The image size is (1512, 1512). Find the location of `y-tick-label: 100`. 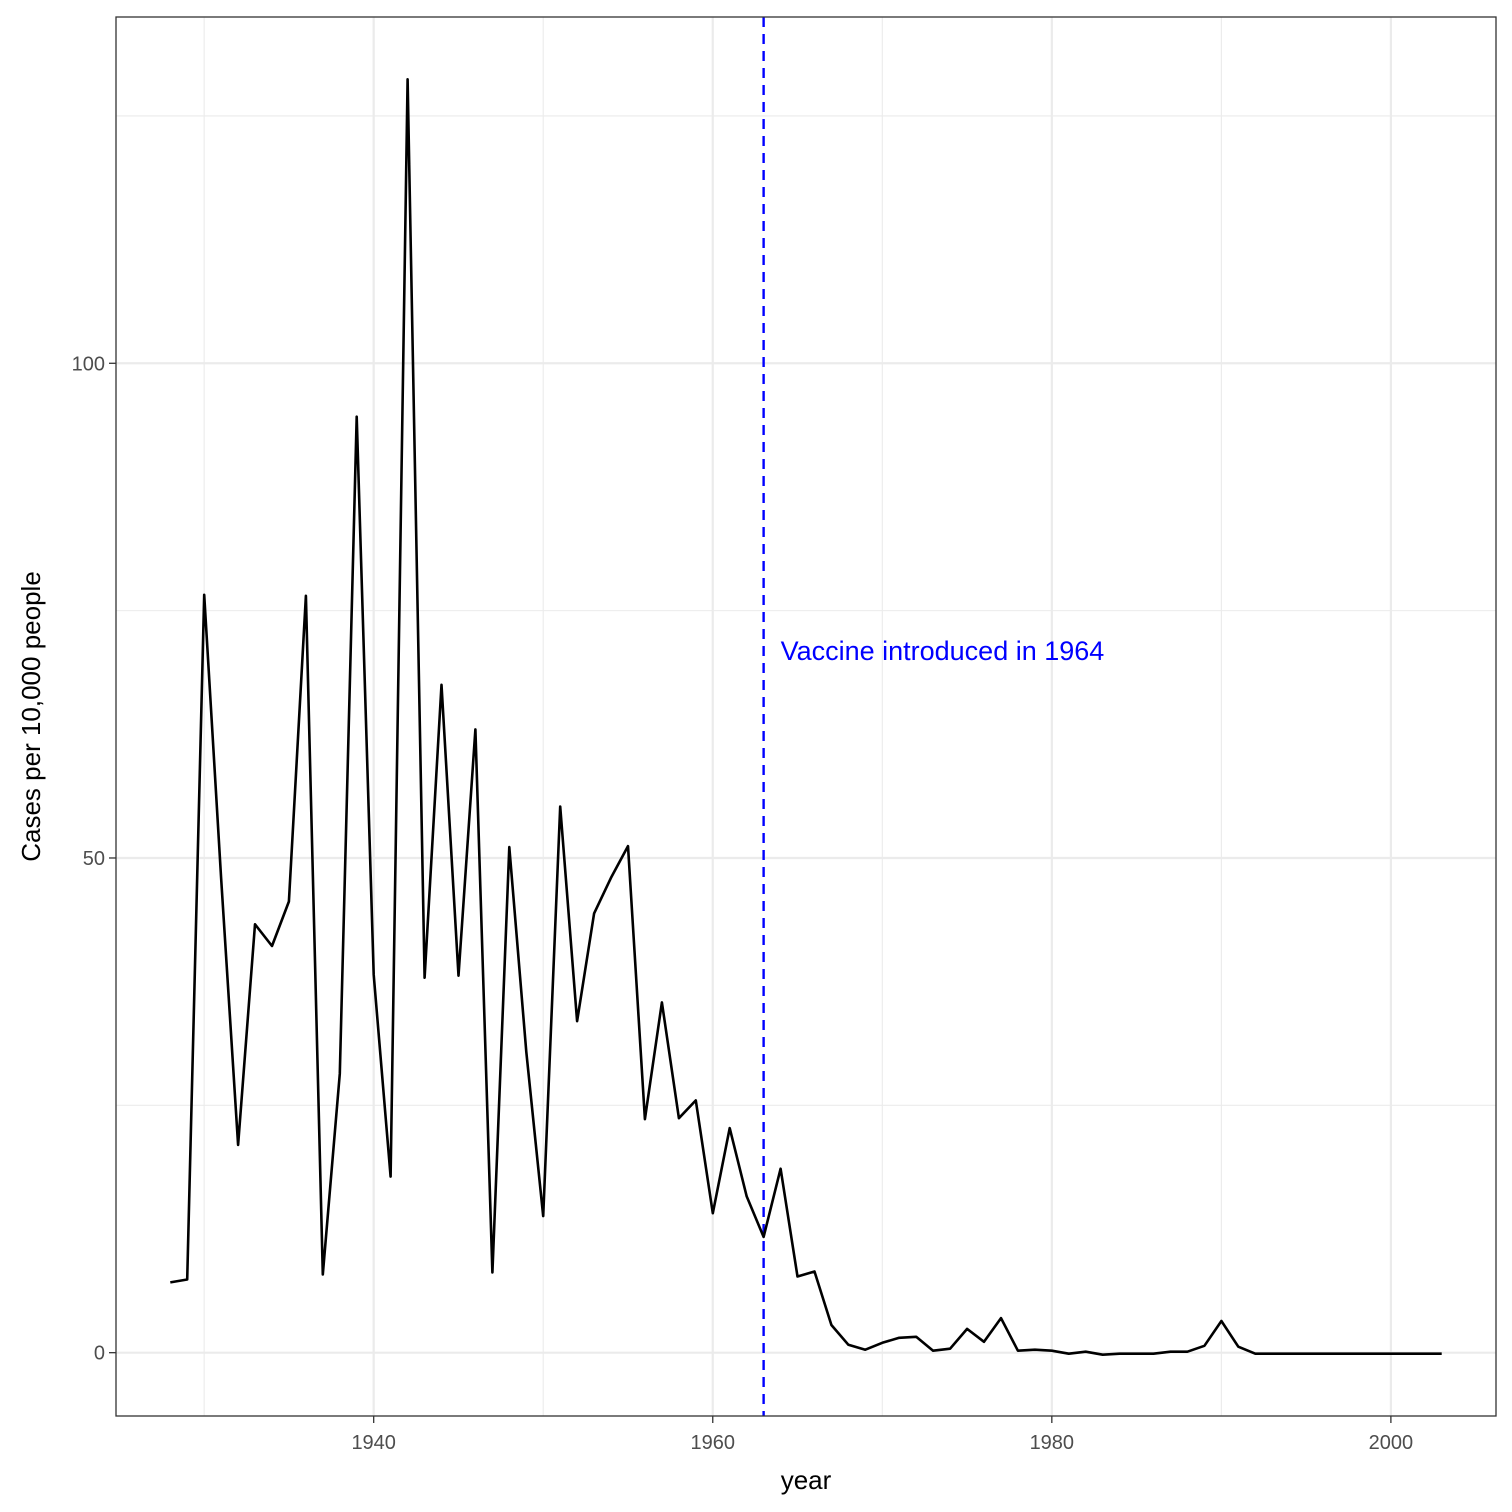

y-tick-label: 100 is located at coordinates (88, 364).